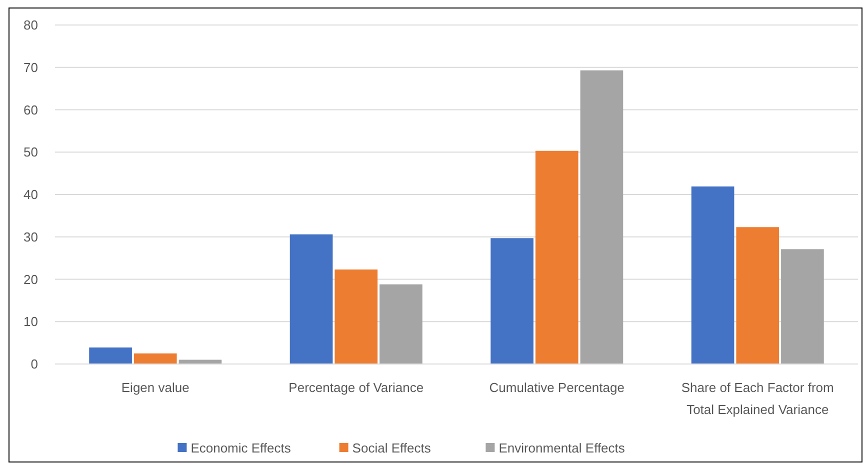  What do you see at coordinates (34, 364) in the screenshot?
I see `y-tick-label: 0` at bounding box center [34, 364].